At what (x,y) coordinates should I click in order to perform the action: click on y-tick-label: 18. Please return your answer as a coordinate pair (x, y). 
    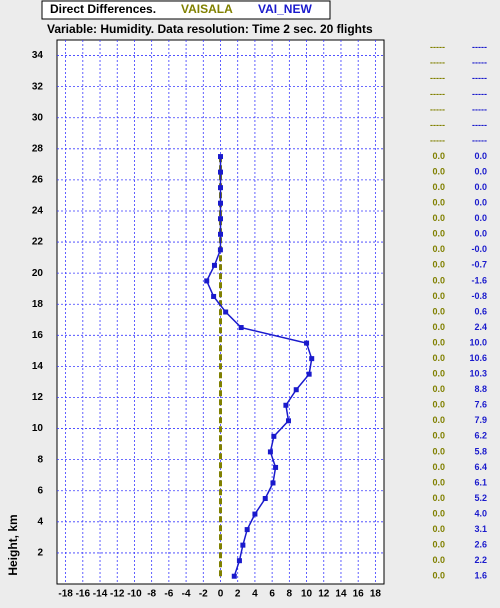
    Looking at the image, I should click on (38, 304).